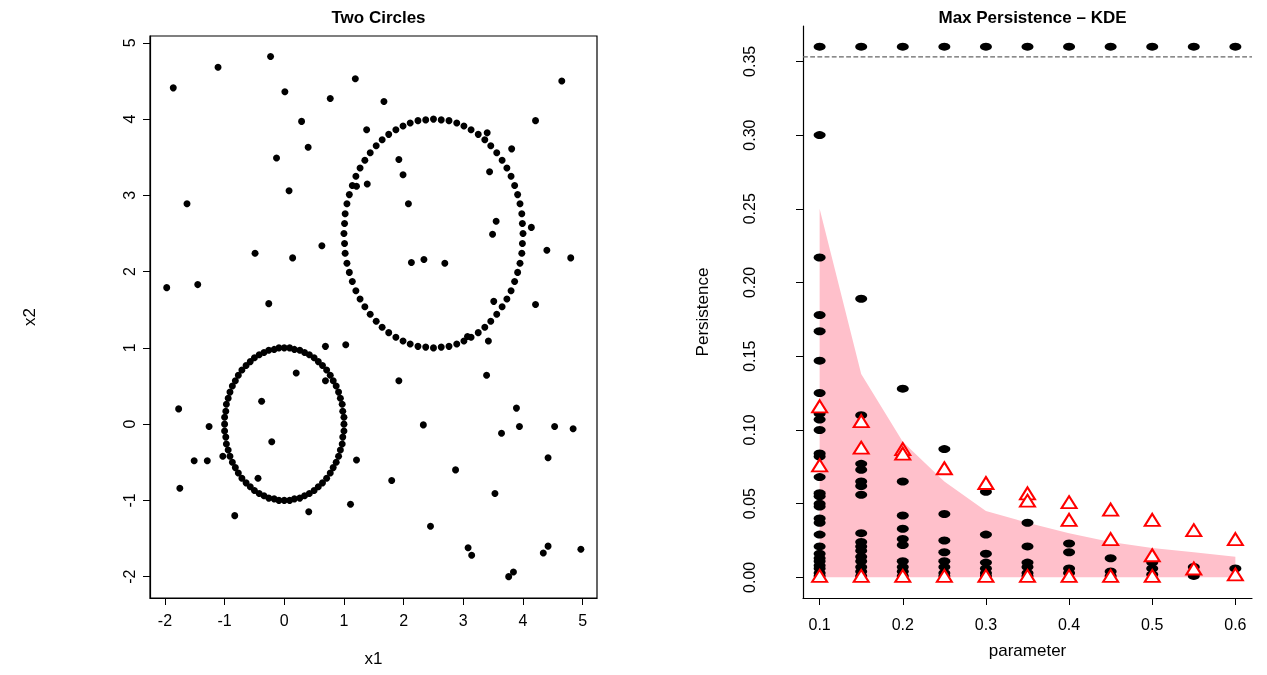 This screenshot has width=1267, height=675. What do you see at coordinates (129, 119) in the screenshot?
I see `y-tick-label: 4` at bounding box center [129, 119].